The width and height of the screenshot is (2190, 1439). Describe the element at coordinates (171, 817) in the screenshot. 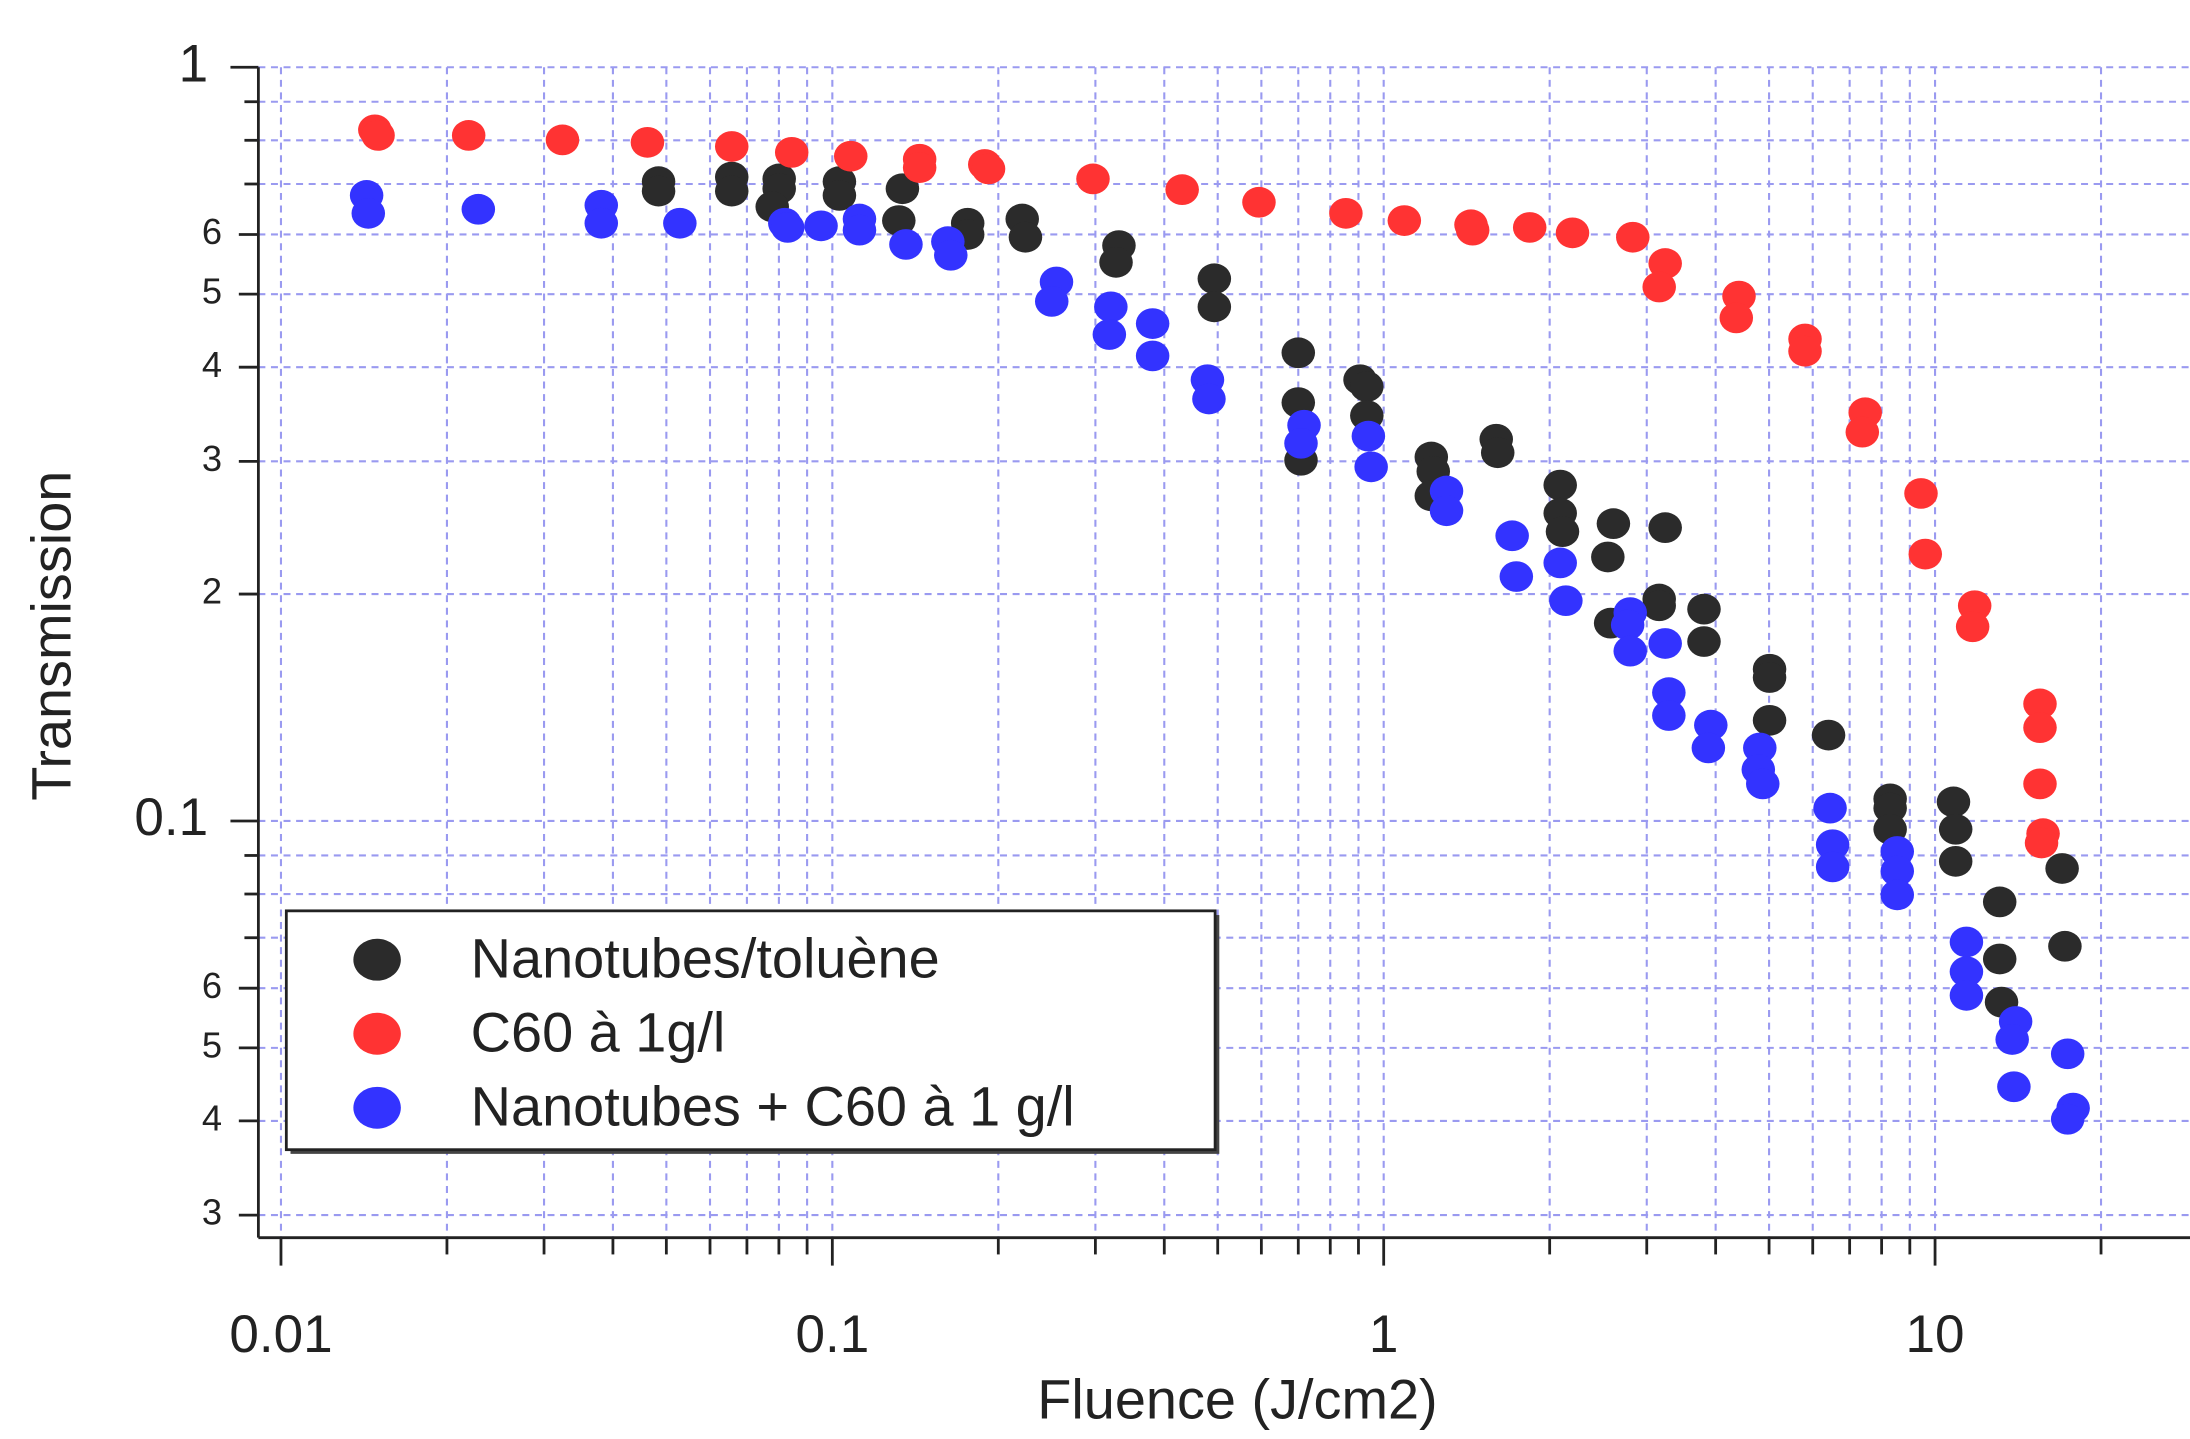

I see `y-tick-label: 0.1` at that location.